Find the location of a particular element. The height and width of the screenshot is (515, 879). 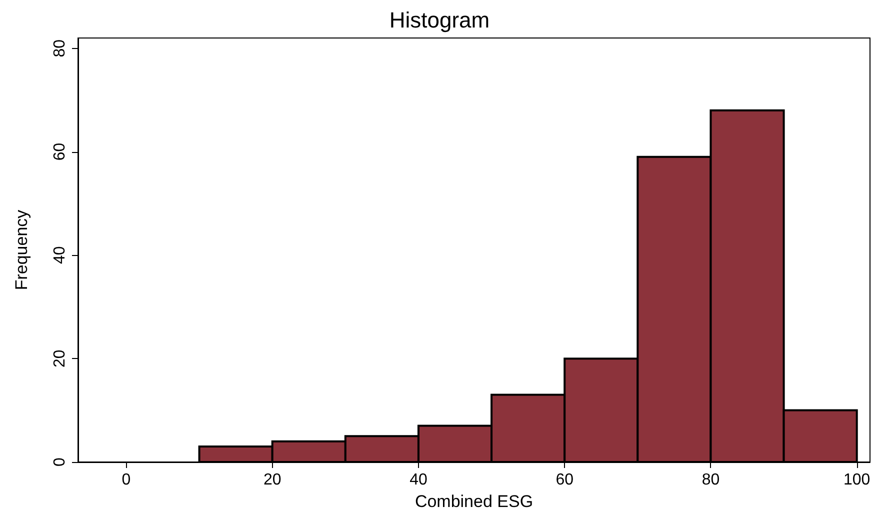

y-tick-label: 0 is located at coordinates (60, 461).